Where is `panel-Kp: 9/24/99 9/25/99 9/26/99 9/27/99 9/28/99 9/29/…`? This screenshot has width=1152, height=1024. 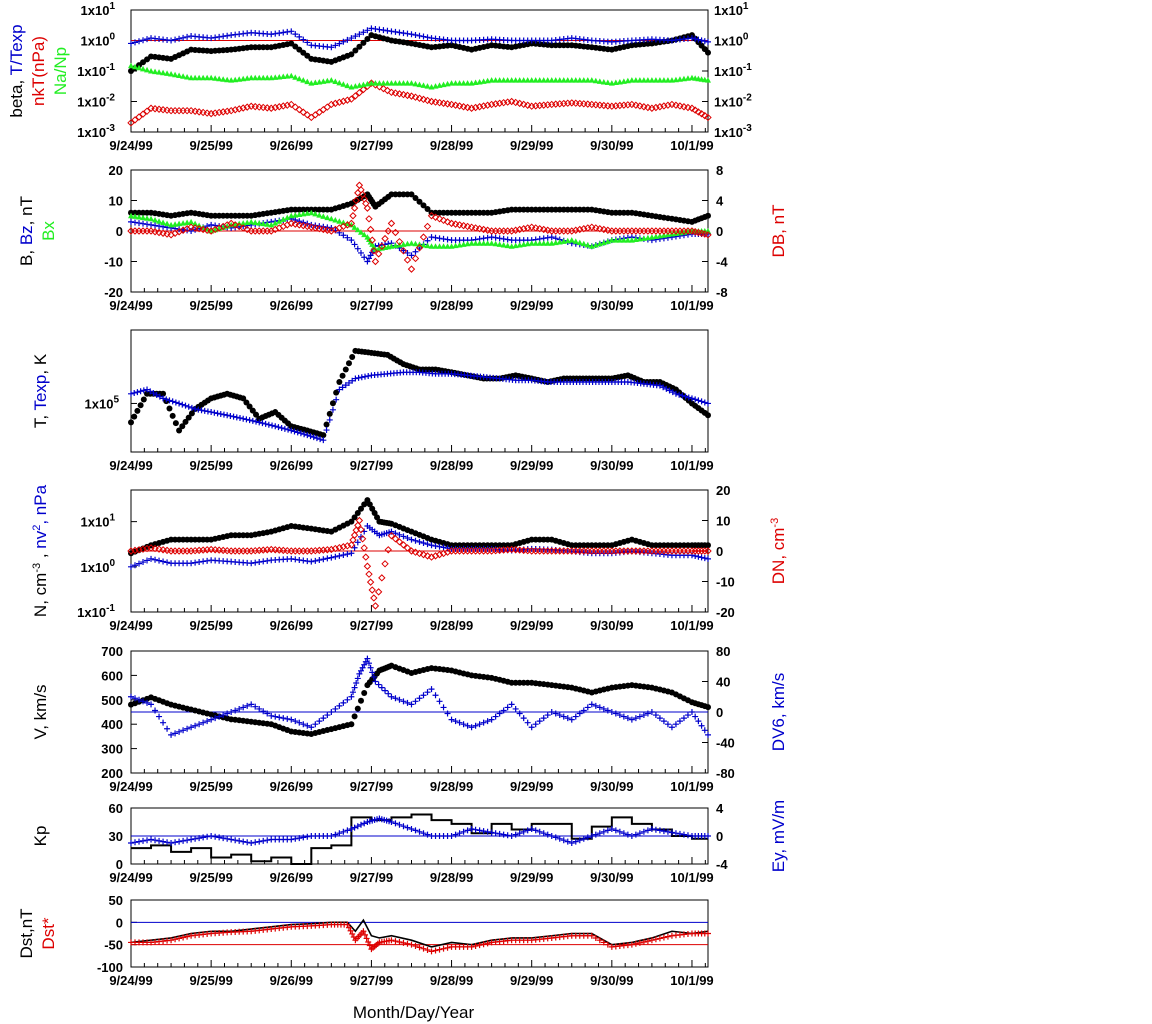 panel-Kp: 9/24/99 9/25/99 9/26/99 9/27/99 9/28/99 9/29/… is located at coordinates (409, 842).